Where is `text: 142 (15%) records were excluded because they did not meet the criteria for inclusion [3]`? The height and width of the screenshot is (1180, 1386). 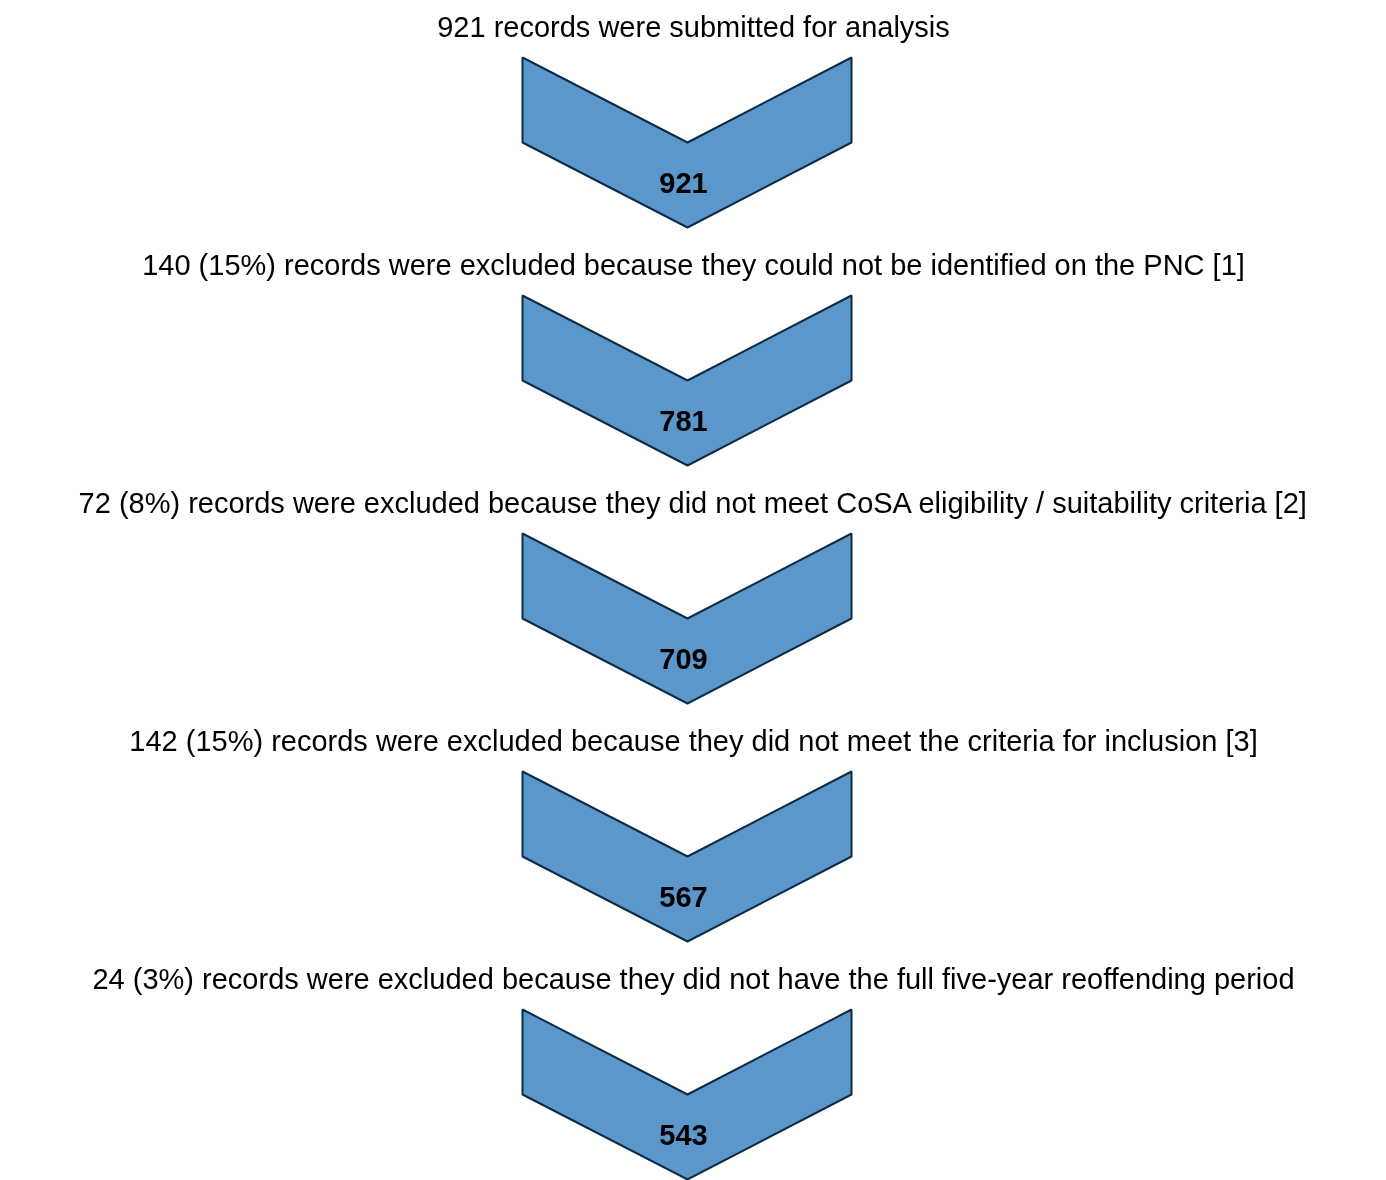
text: 142 (15%) records were excluded because they did not meet the criteria for inclusion [3] is located at coordinates (693, 740).